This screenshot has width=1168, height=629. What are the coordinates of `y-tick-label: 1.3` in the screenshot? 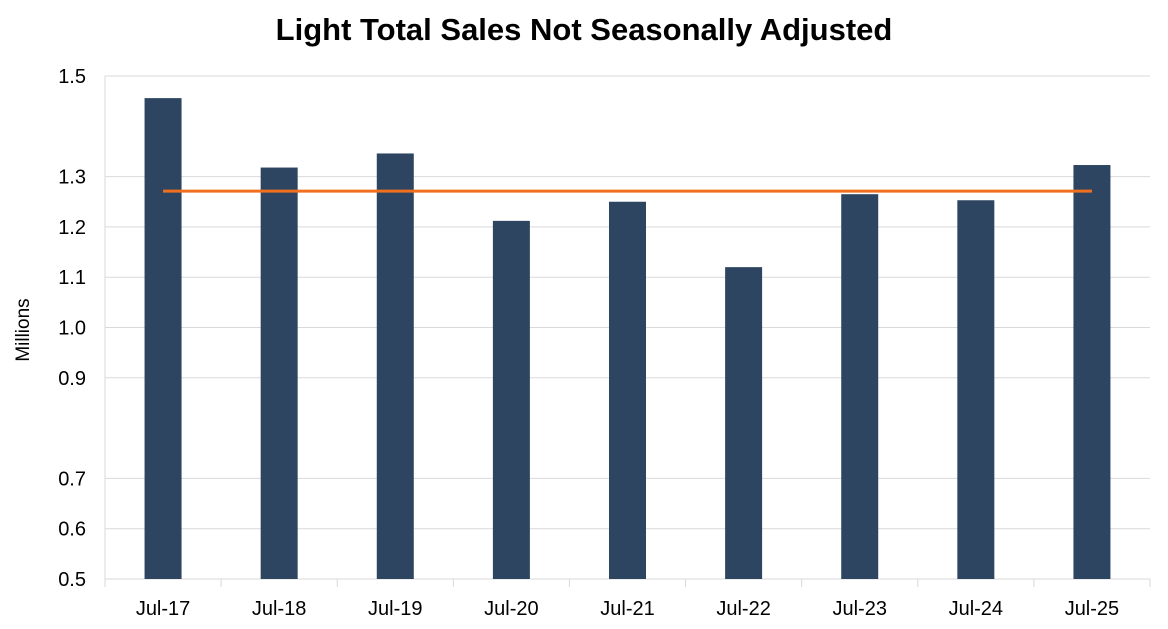 It's located at (72, 178).